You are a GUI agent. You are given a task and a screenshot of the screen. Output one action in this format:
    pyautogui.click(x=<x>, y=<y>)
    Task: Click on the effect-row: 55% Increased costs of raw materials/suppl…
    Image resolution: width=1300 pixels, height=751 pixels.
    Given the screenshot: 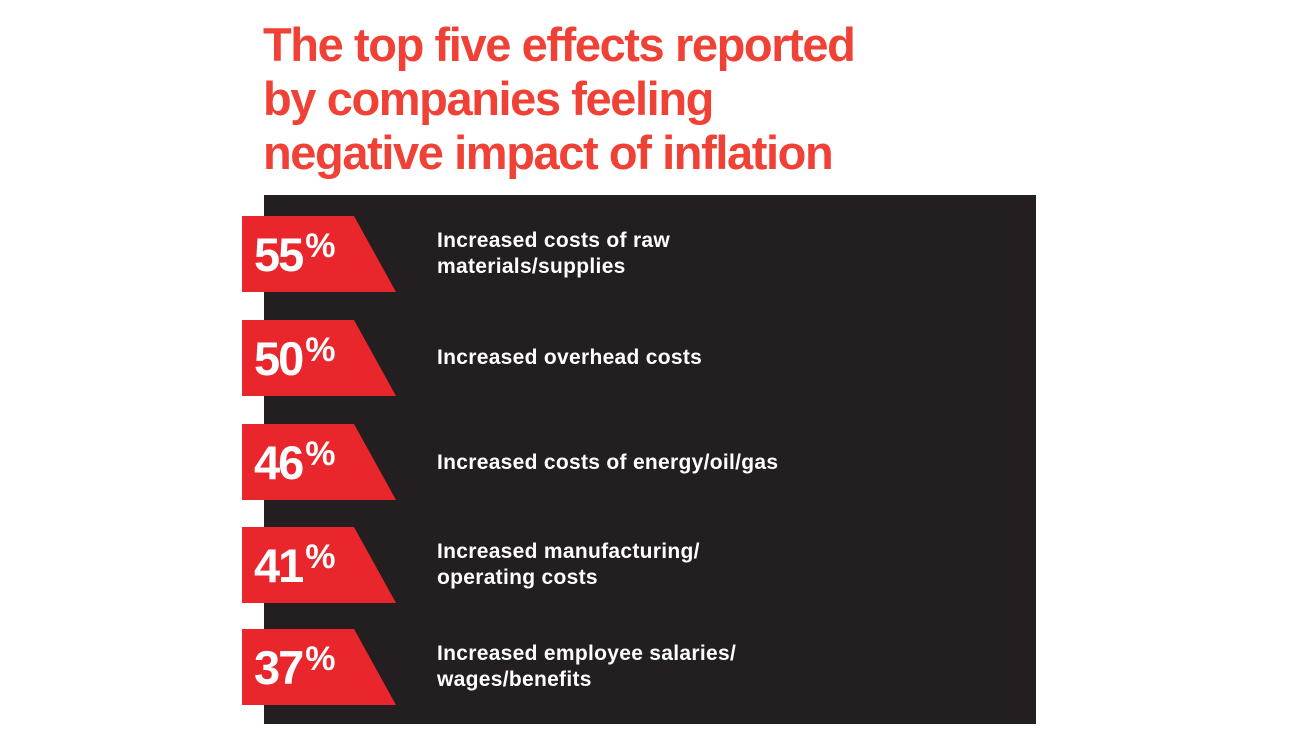 What is the action you would take?
    pyautogui.click(x=639, y=254)
    